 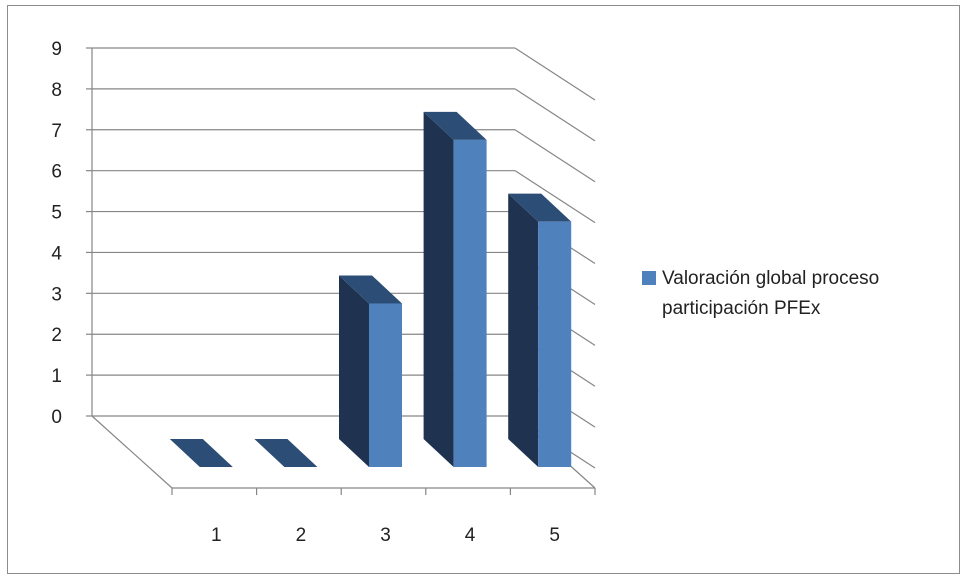 I want to click on y-tick-label-1: 1, so click(x=56, y=376).